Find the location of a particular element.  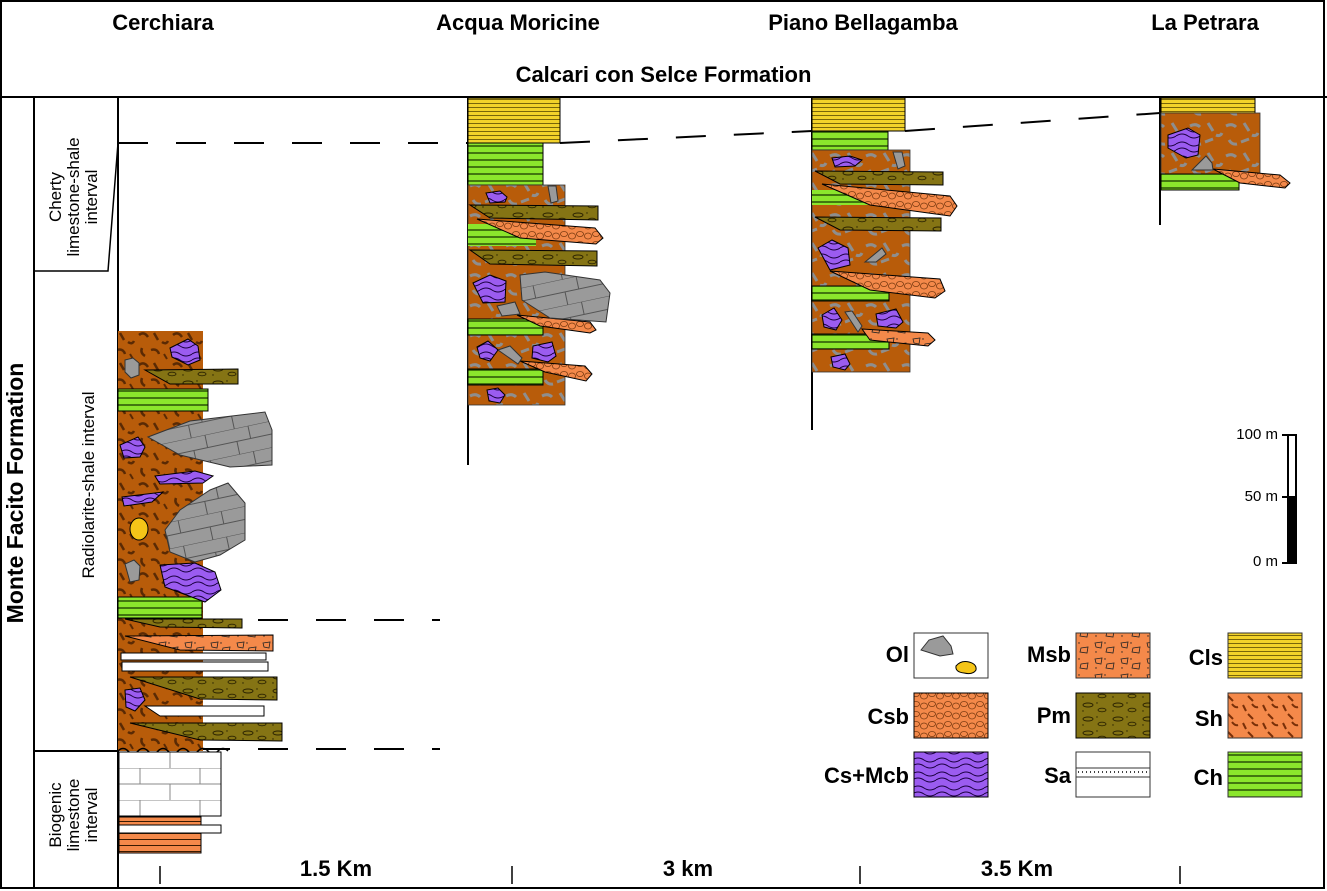

distance-label-2: 3 km is located at coordinates (688, 868).